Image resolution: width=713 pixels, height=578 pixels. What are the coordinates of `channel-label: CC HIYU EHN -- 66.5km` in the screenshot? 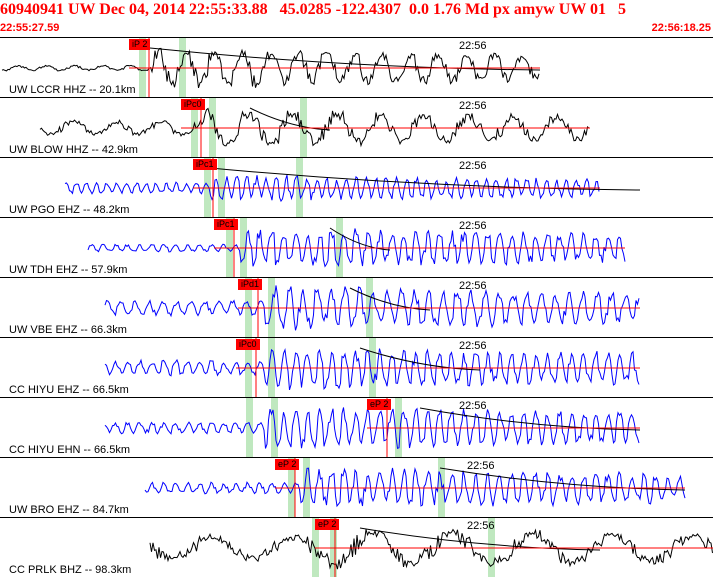 It's located at (70, 450).